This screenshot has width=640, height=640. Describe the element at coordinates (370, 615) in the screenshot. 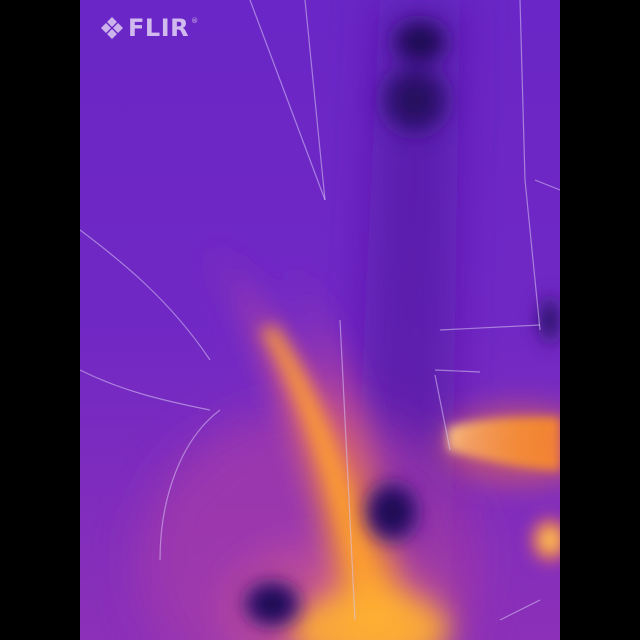

I see `hot-floor` at that location.